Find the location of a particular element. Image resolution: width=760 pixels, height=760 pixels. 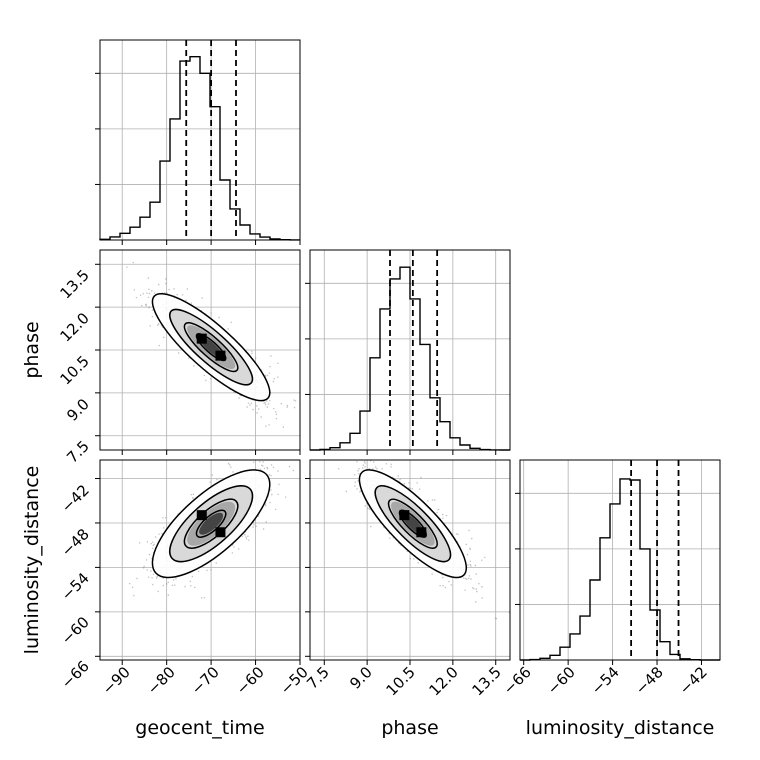

y-axis-title-luminosity-distance: luminosity_distance is located at coordinates (32, 560).